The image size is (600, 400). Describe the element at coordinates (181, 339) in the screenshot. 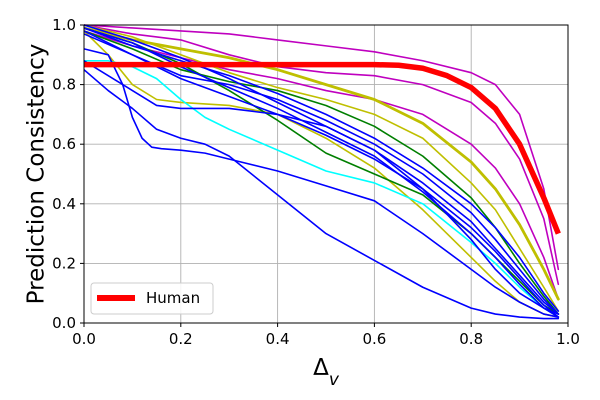

I see `x-tick-label: 0.2` at that location.